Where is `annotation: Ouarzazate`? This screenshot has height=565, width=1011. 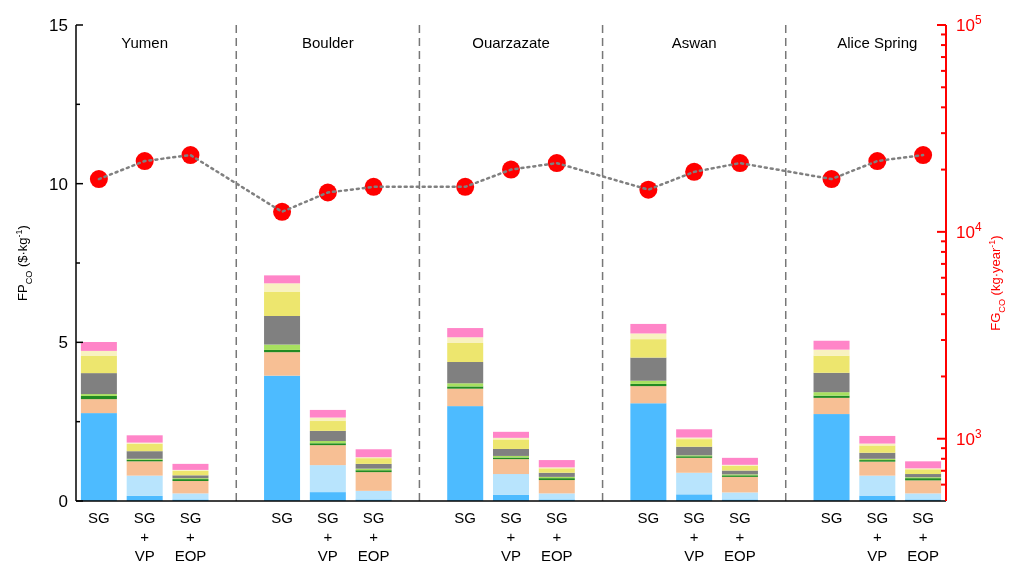 annotation: Ouarzazate is located at coordinates (511, 42).